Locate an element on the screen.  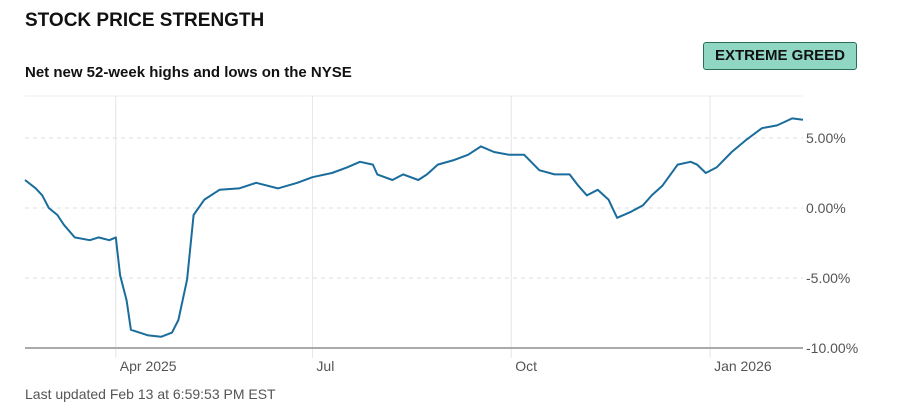
x-tick-label: Oct is located at coordinates (526, 366).